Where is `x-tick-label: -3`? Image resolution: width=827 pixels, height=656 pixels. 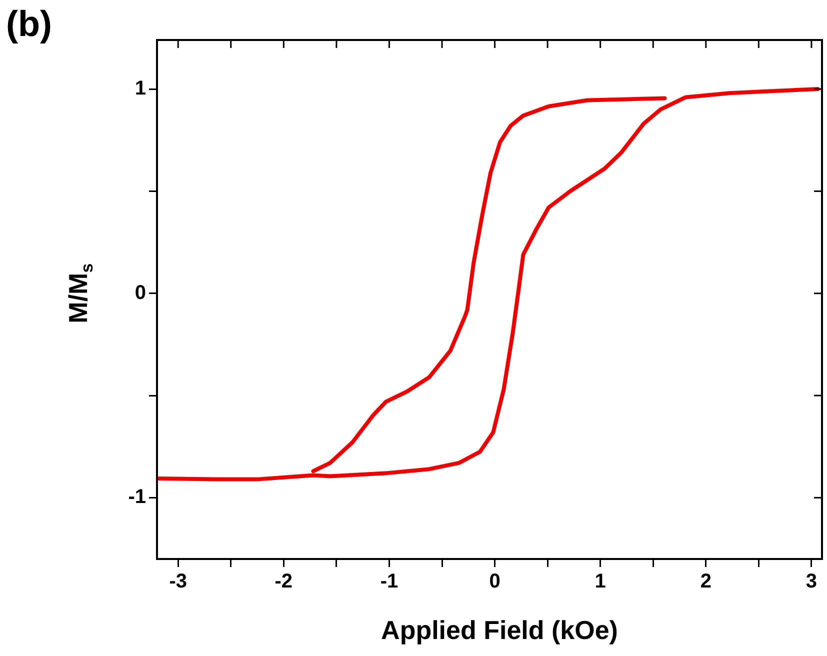
x-tick-label: -3 is located at coordinates (178, 581).